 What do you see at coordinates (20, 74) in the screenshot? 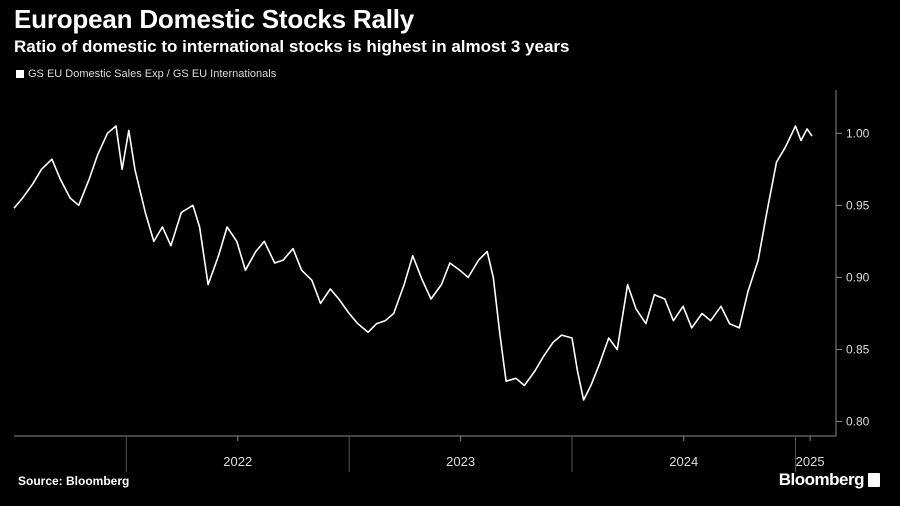
I see `legend-swatch` at bounding box center [20, 74].